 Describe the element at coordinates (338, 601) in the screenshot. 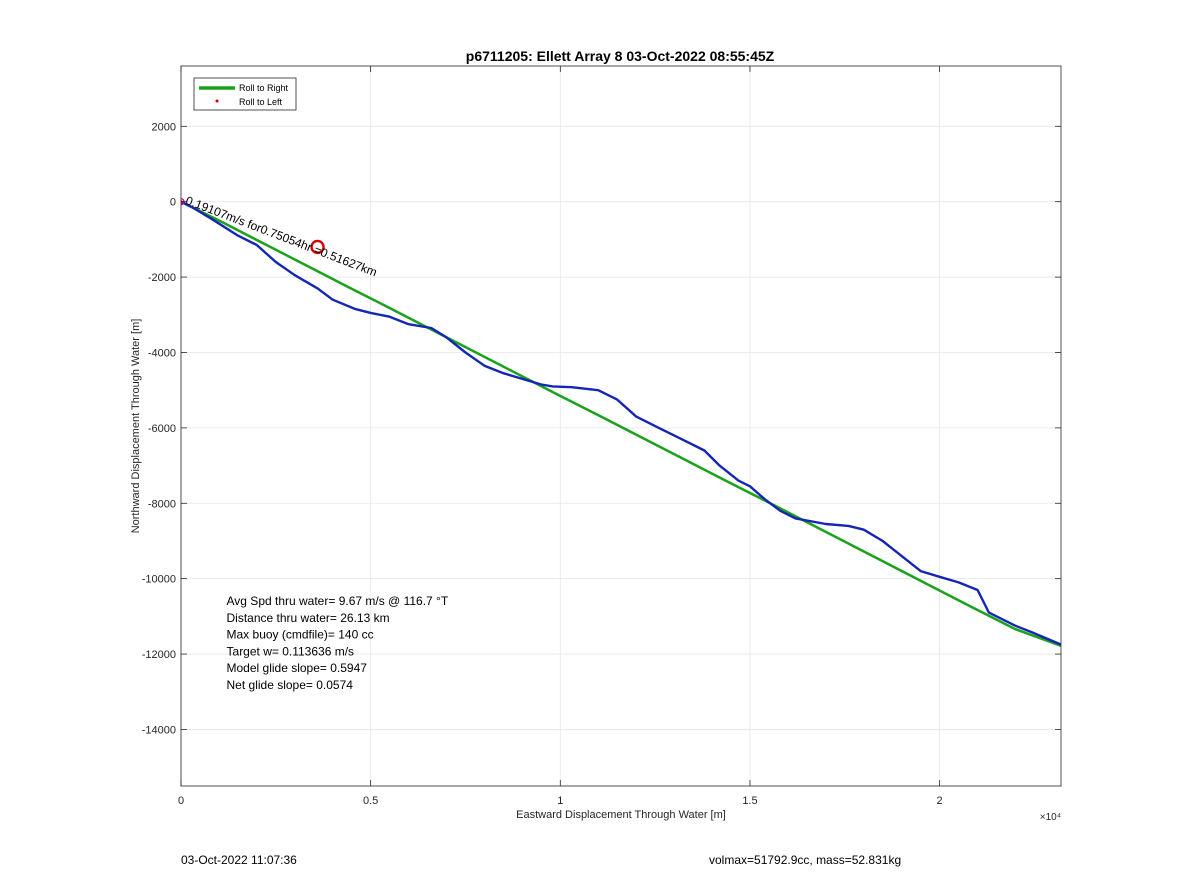

I see `stats-annotation-line: Avg Spd thru water= 9.67 m/s @ 116.7 °T` at that location.